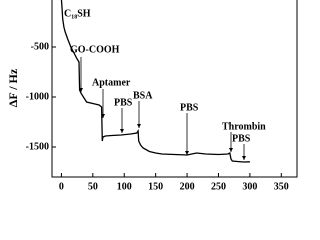 This screenshot has width=320, height=240. I want to click on x-tick-label: 300, so click(249, 186).